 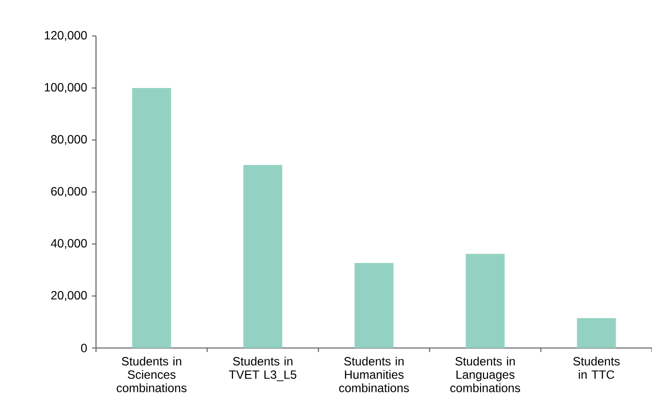 I want to click on y-tick-label: 40,000, so click(x=68, y=244).